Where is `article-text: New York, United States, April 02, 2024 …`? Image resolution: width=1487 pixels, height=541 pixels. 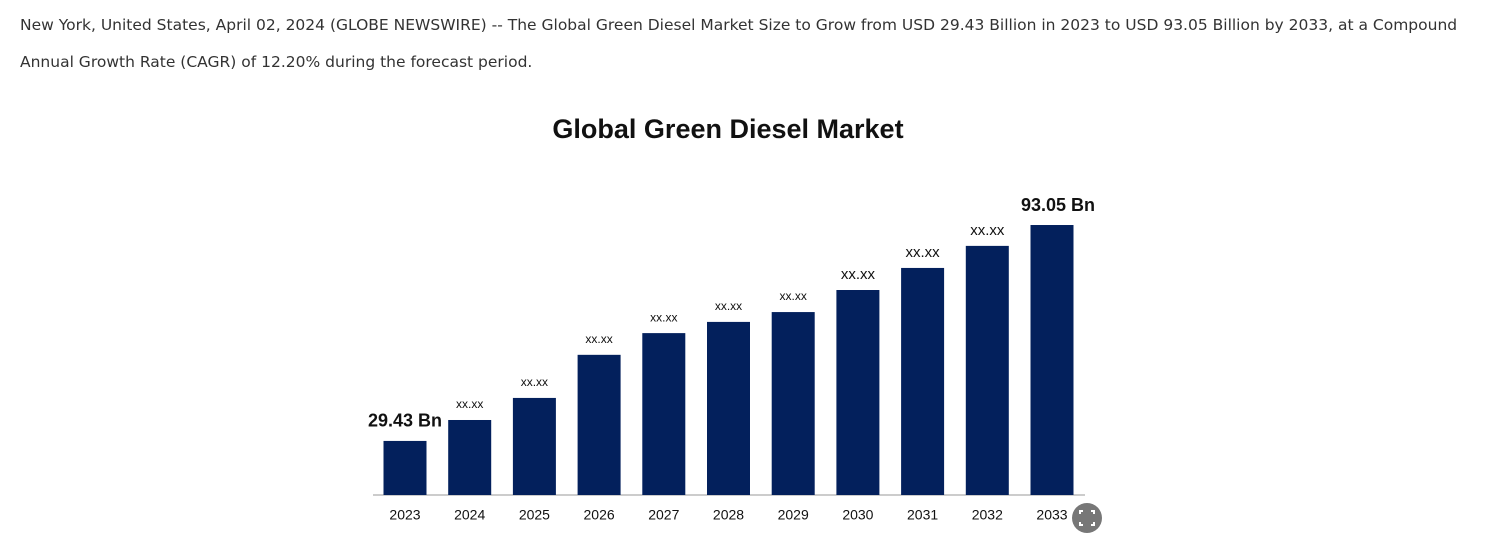 article-text: New York, United States, April 02, 2024 … is located at coordinates (739, 43).